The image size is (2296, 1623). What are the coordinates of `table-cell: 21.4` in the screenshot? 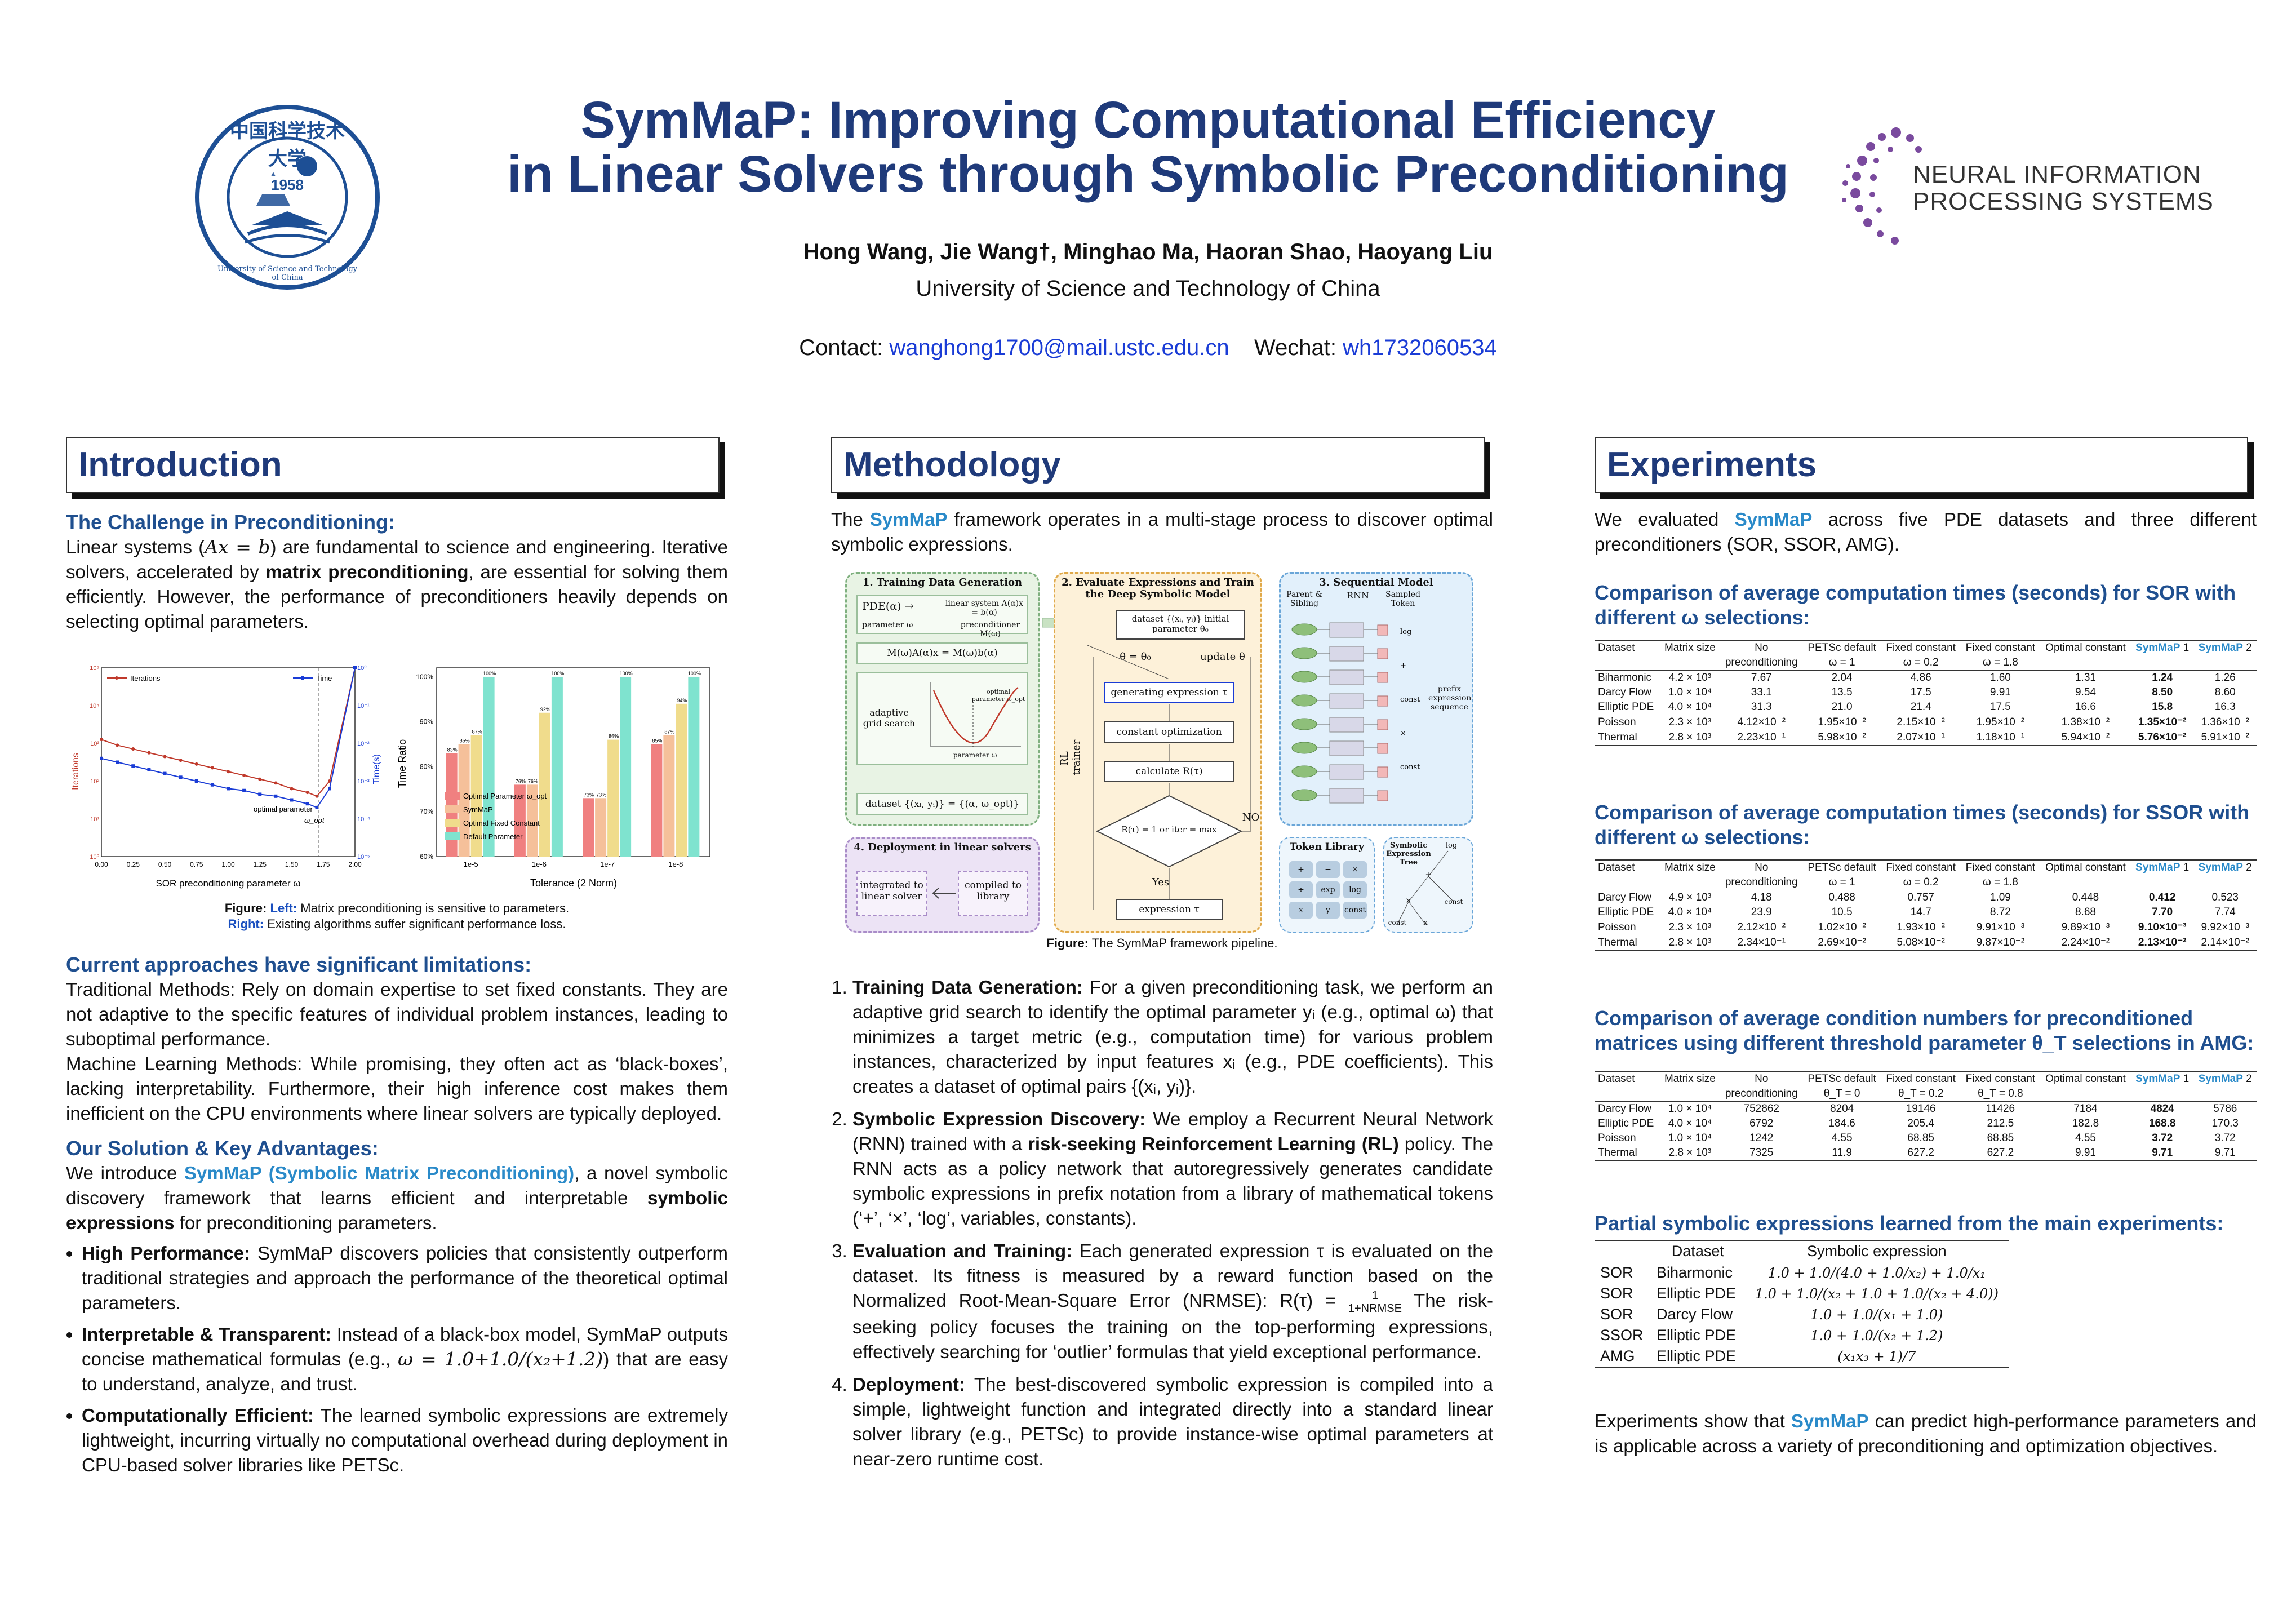 It's located at (1920, 707).